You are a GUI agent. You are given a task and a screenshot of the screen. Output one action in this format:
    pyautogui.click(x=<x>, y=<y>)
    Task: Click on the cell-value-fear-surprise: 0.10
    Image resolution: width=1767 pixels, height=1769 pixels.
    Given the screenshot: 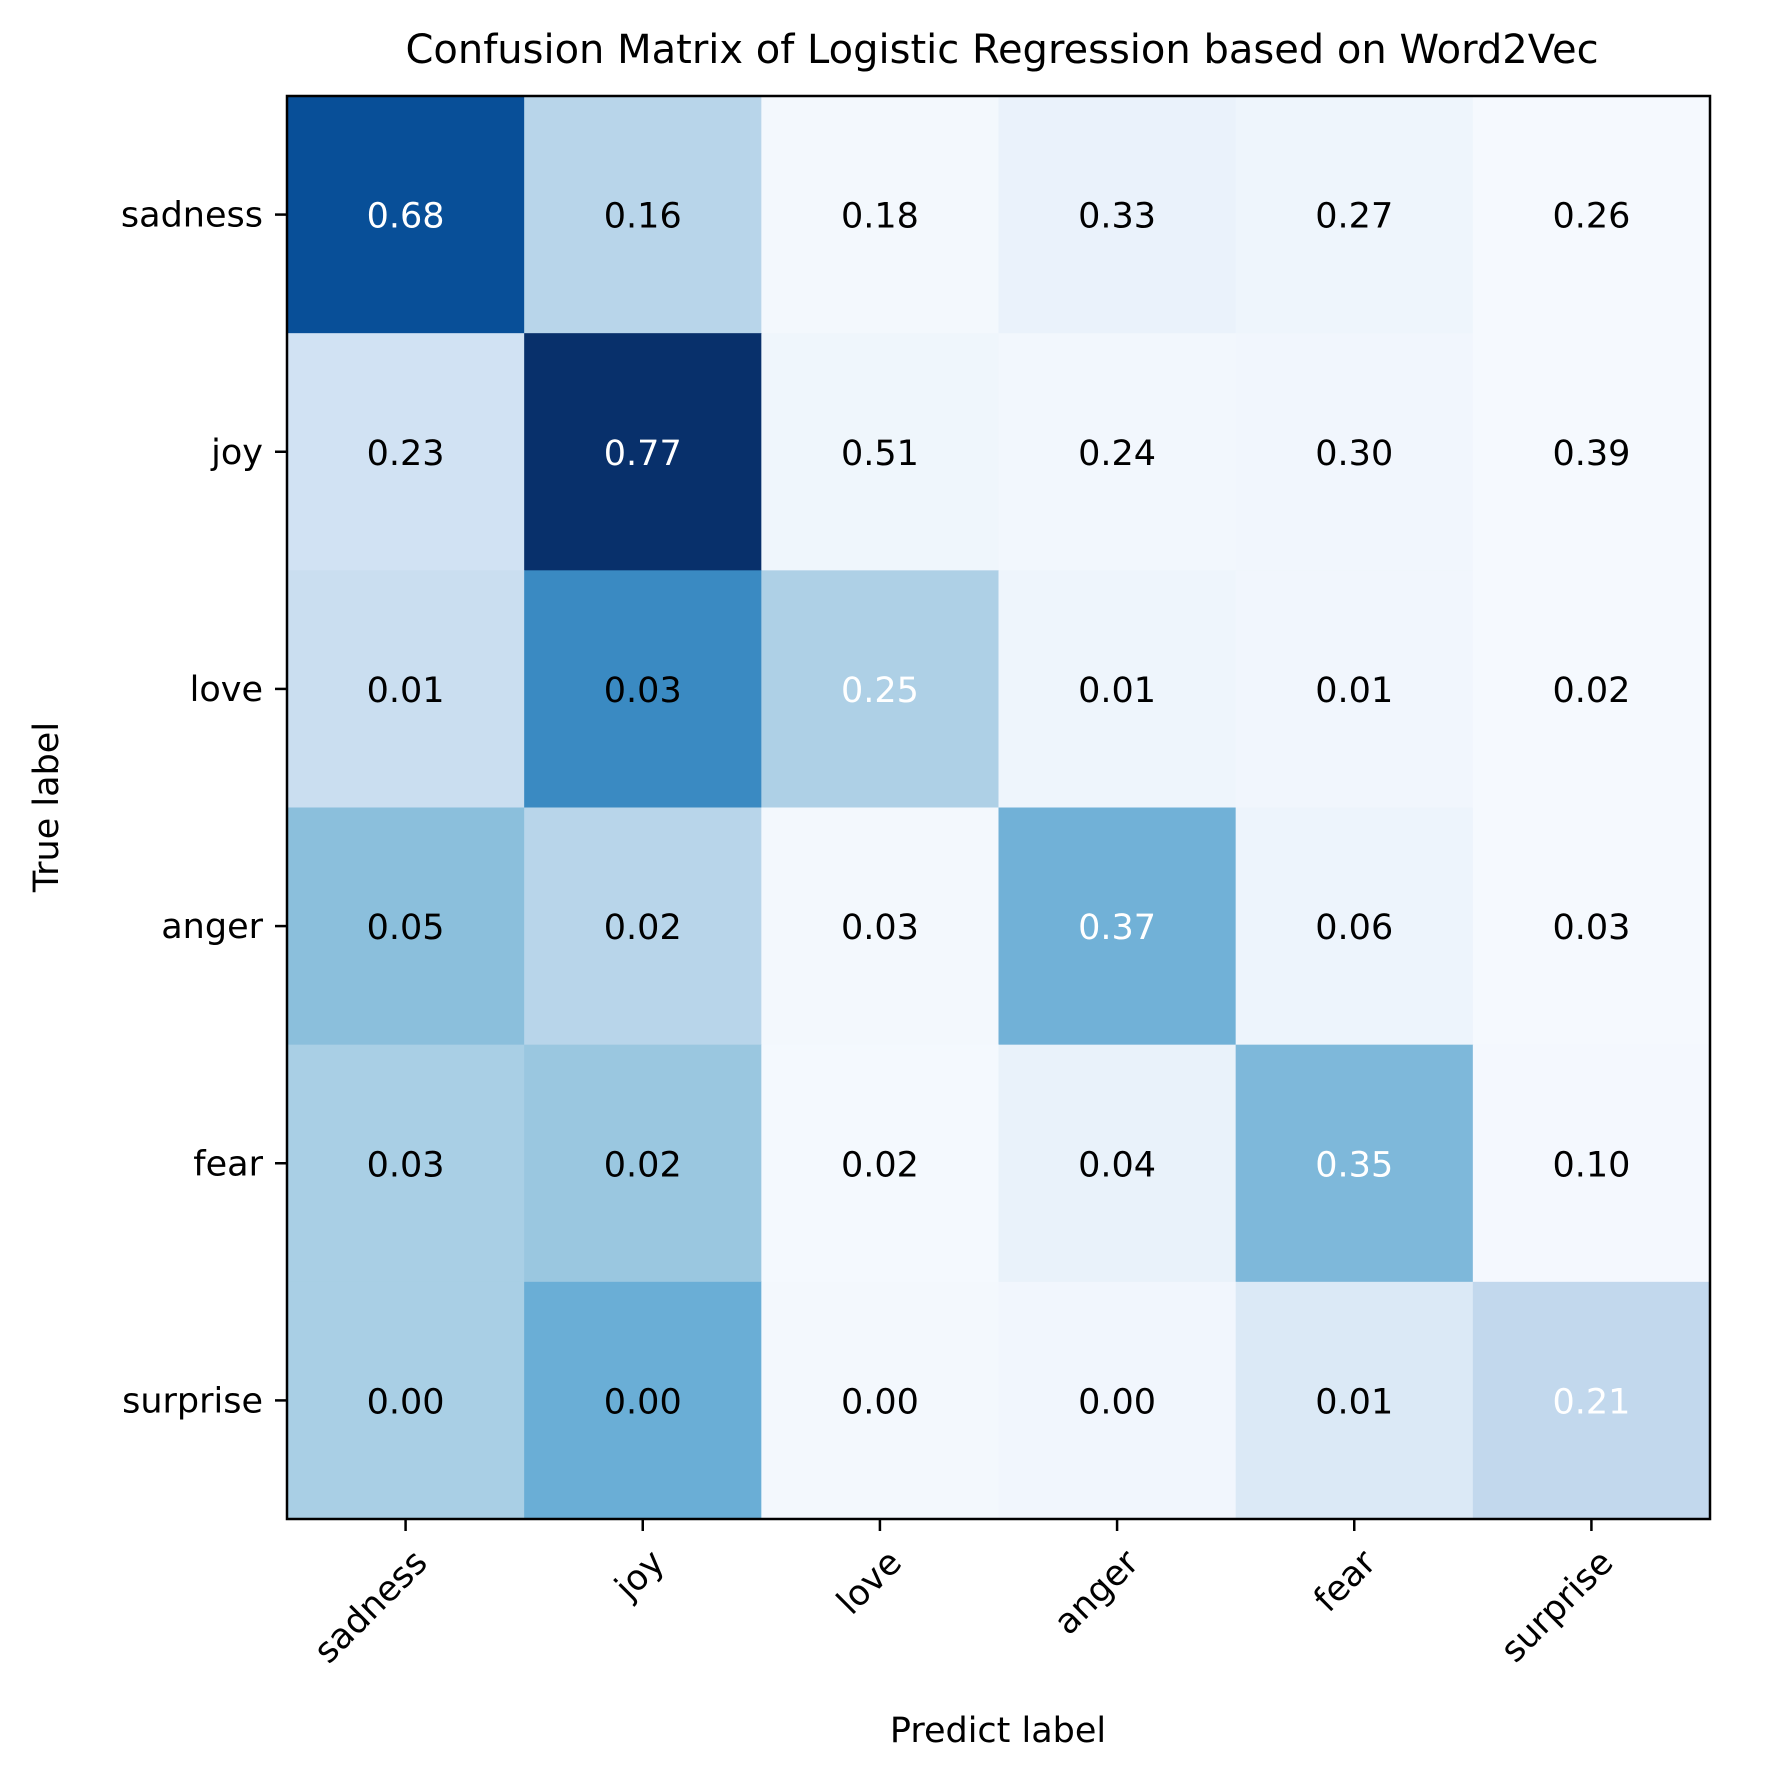 What is the action you would take?
    pyautogui.click(x=1591, y=1165)
    